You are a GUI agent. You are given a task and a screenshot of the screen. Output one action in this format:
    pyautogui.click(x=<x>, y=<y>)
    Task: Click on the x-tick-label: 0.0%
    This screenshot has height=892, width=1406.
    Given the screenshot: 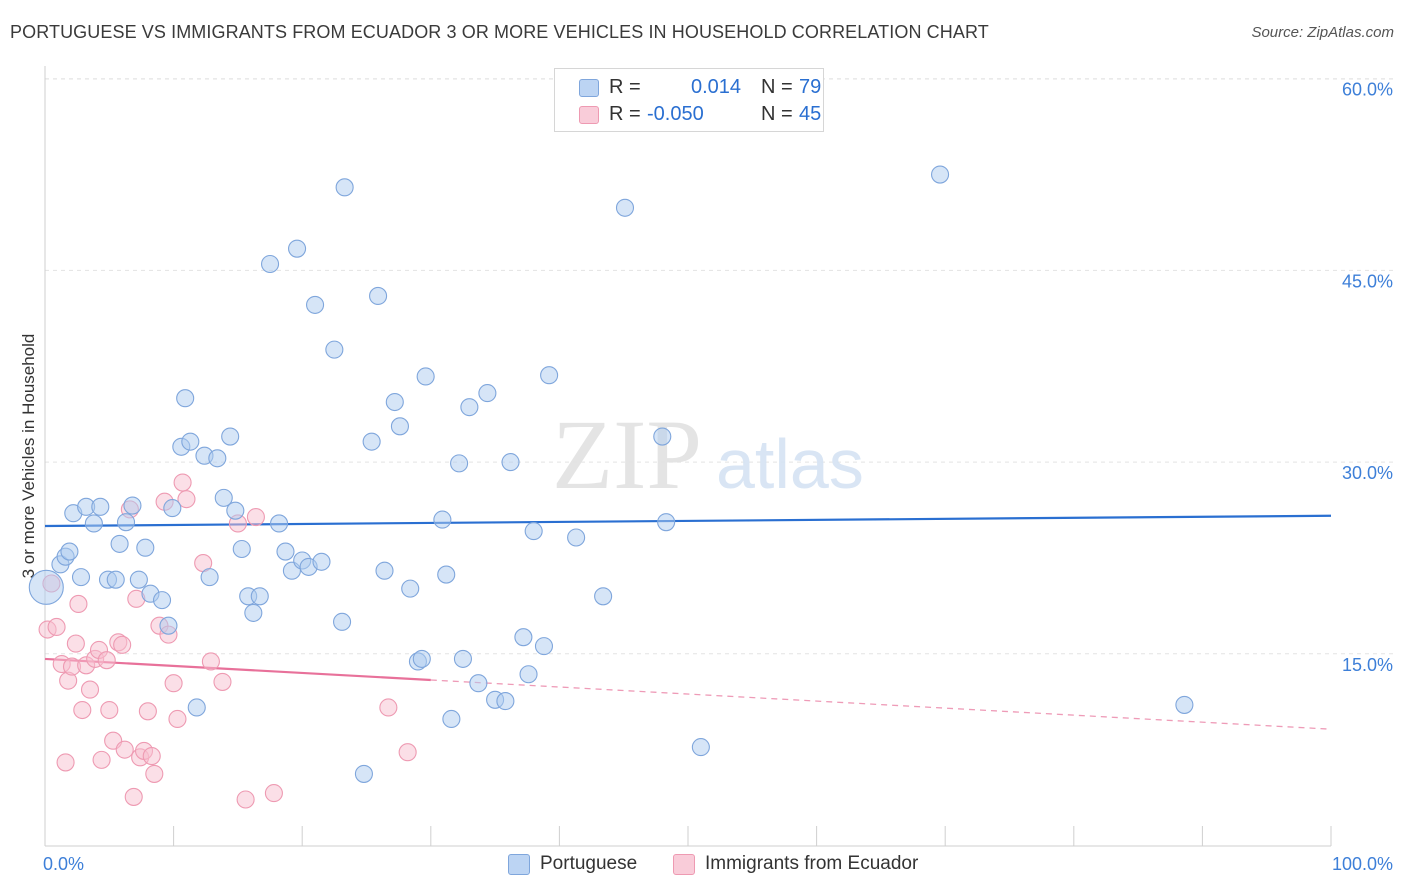 What is the action you would take?
    pyautogui.click(x=63, y=864)
    